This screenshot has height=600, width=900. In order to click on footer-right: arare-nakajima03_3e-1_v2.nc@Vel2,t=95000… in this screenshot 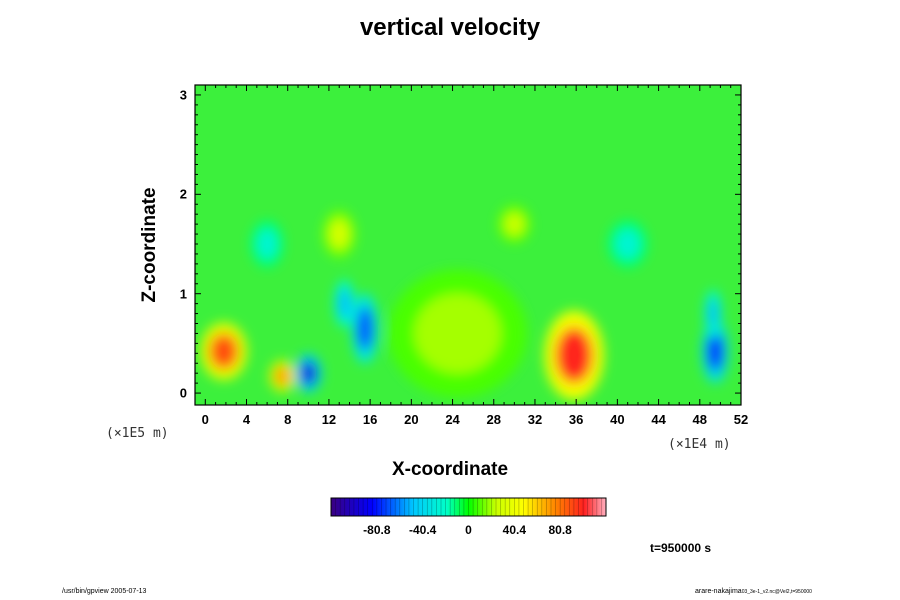, I will do `click(753, 591)`.